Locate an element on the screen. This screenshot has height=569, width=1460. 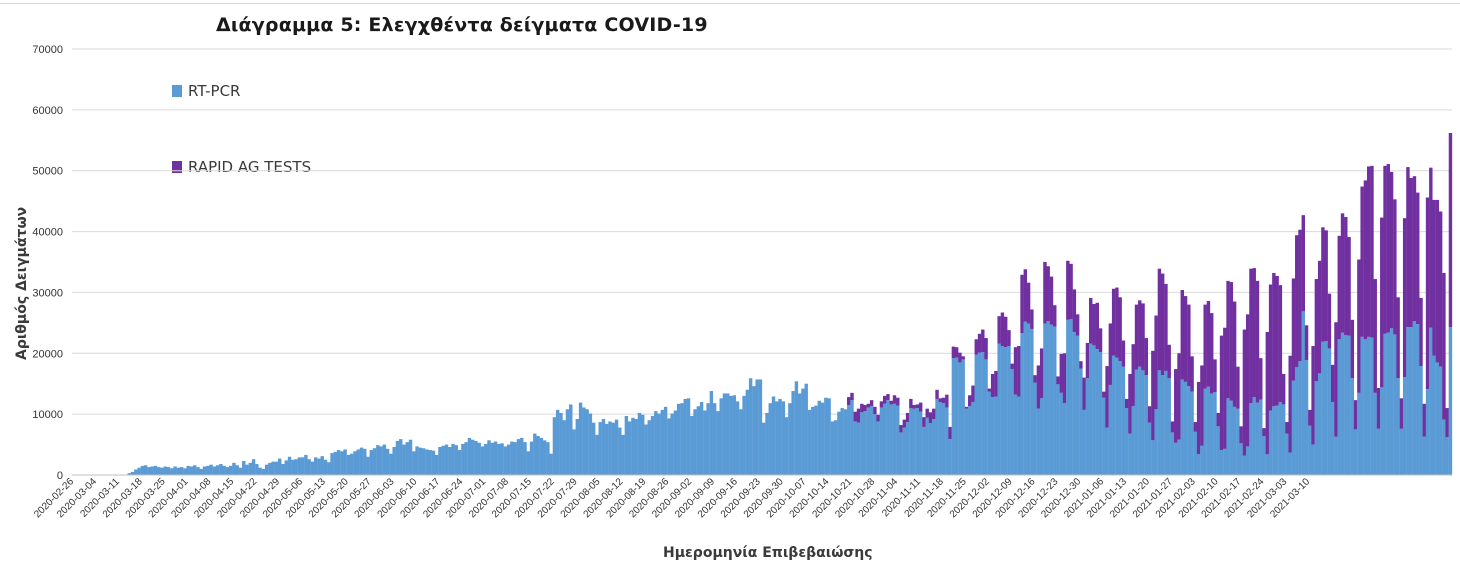
legend-label-rapid-ag: RAPID AG TESTS is located at coordinates (250, 167).